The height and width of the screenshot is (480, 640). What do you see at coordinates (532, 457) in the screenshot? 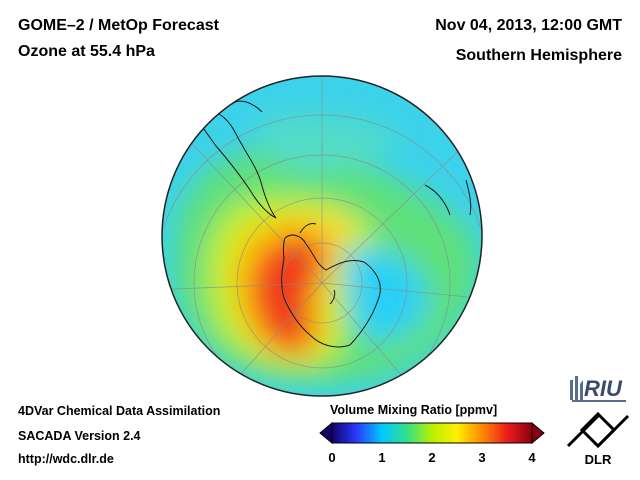
I see `colorbar-tick-label: 4` at bounding box center [532, 457].